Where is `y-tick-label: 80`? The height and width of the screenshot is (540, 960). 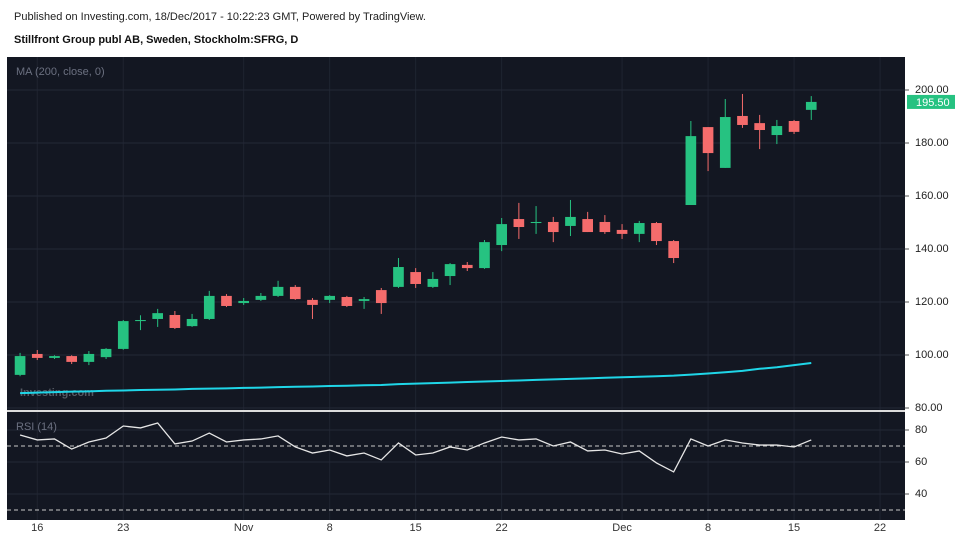 y-tick-label: 80 is located at coordinates (921, 430).